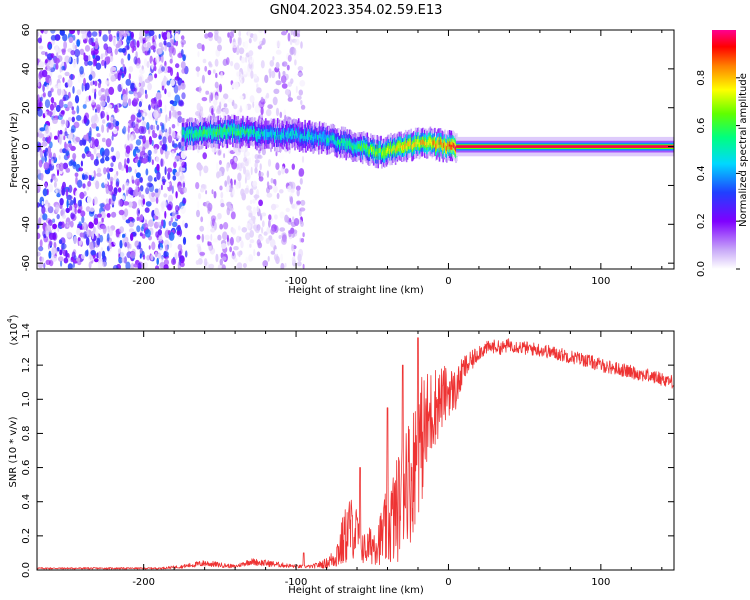 The image size is (750, 600). What do you see at coordinates (701, 173) in the screenshot?
I see `colorbar-tick-label: 0.4` at bounding box center [701, 173].